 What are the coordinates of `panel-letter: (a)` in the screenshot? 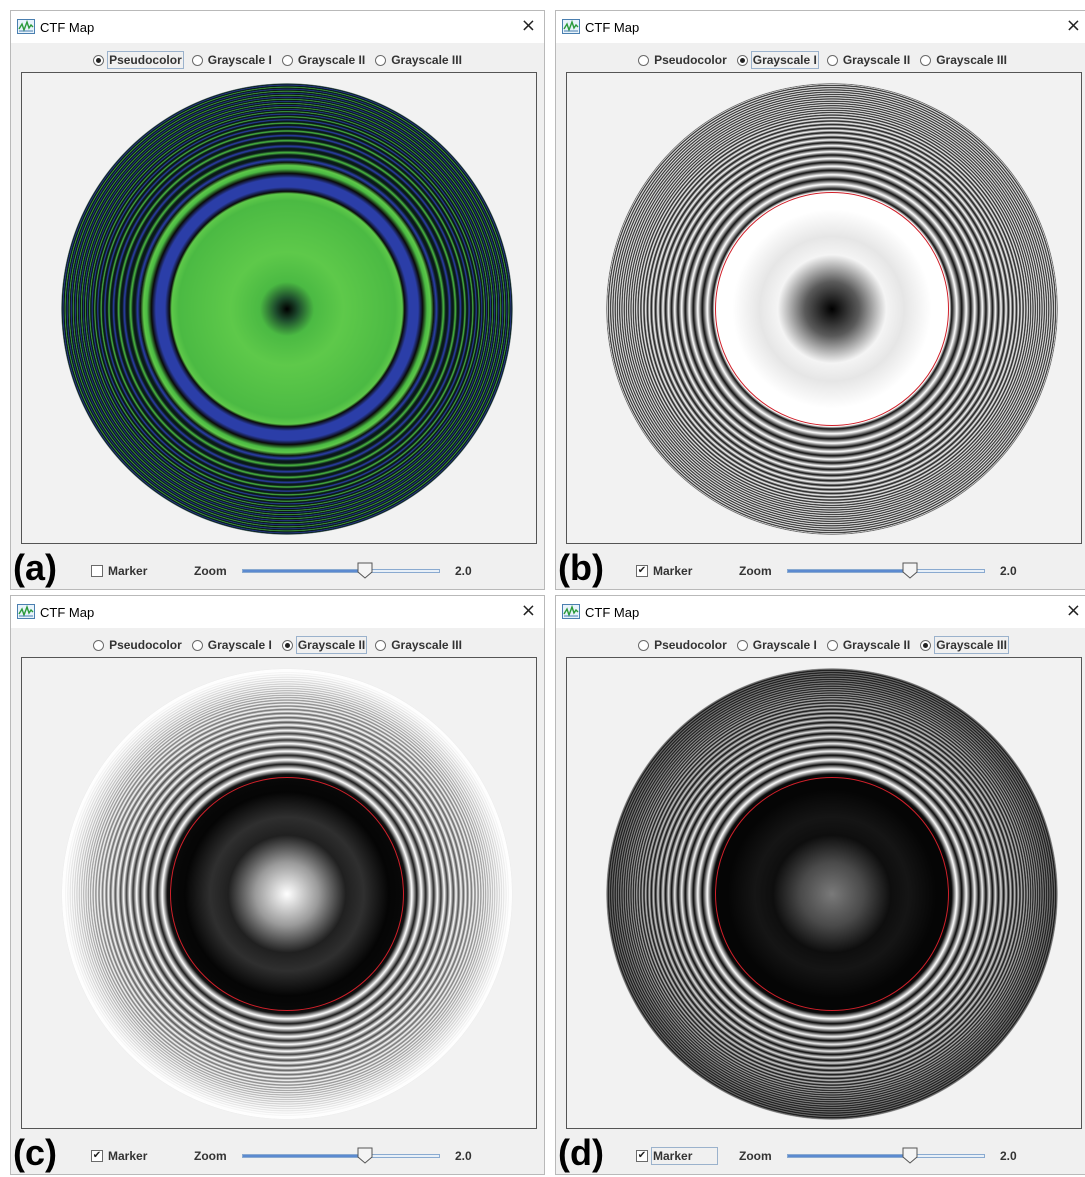 It's located at (35, 567).